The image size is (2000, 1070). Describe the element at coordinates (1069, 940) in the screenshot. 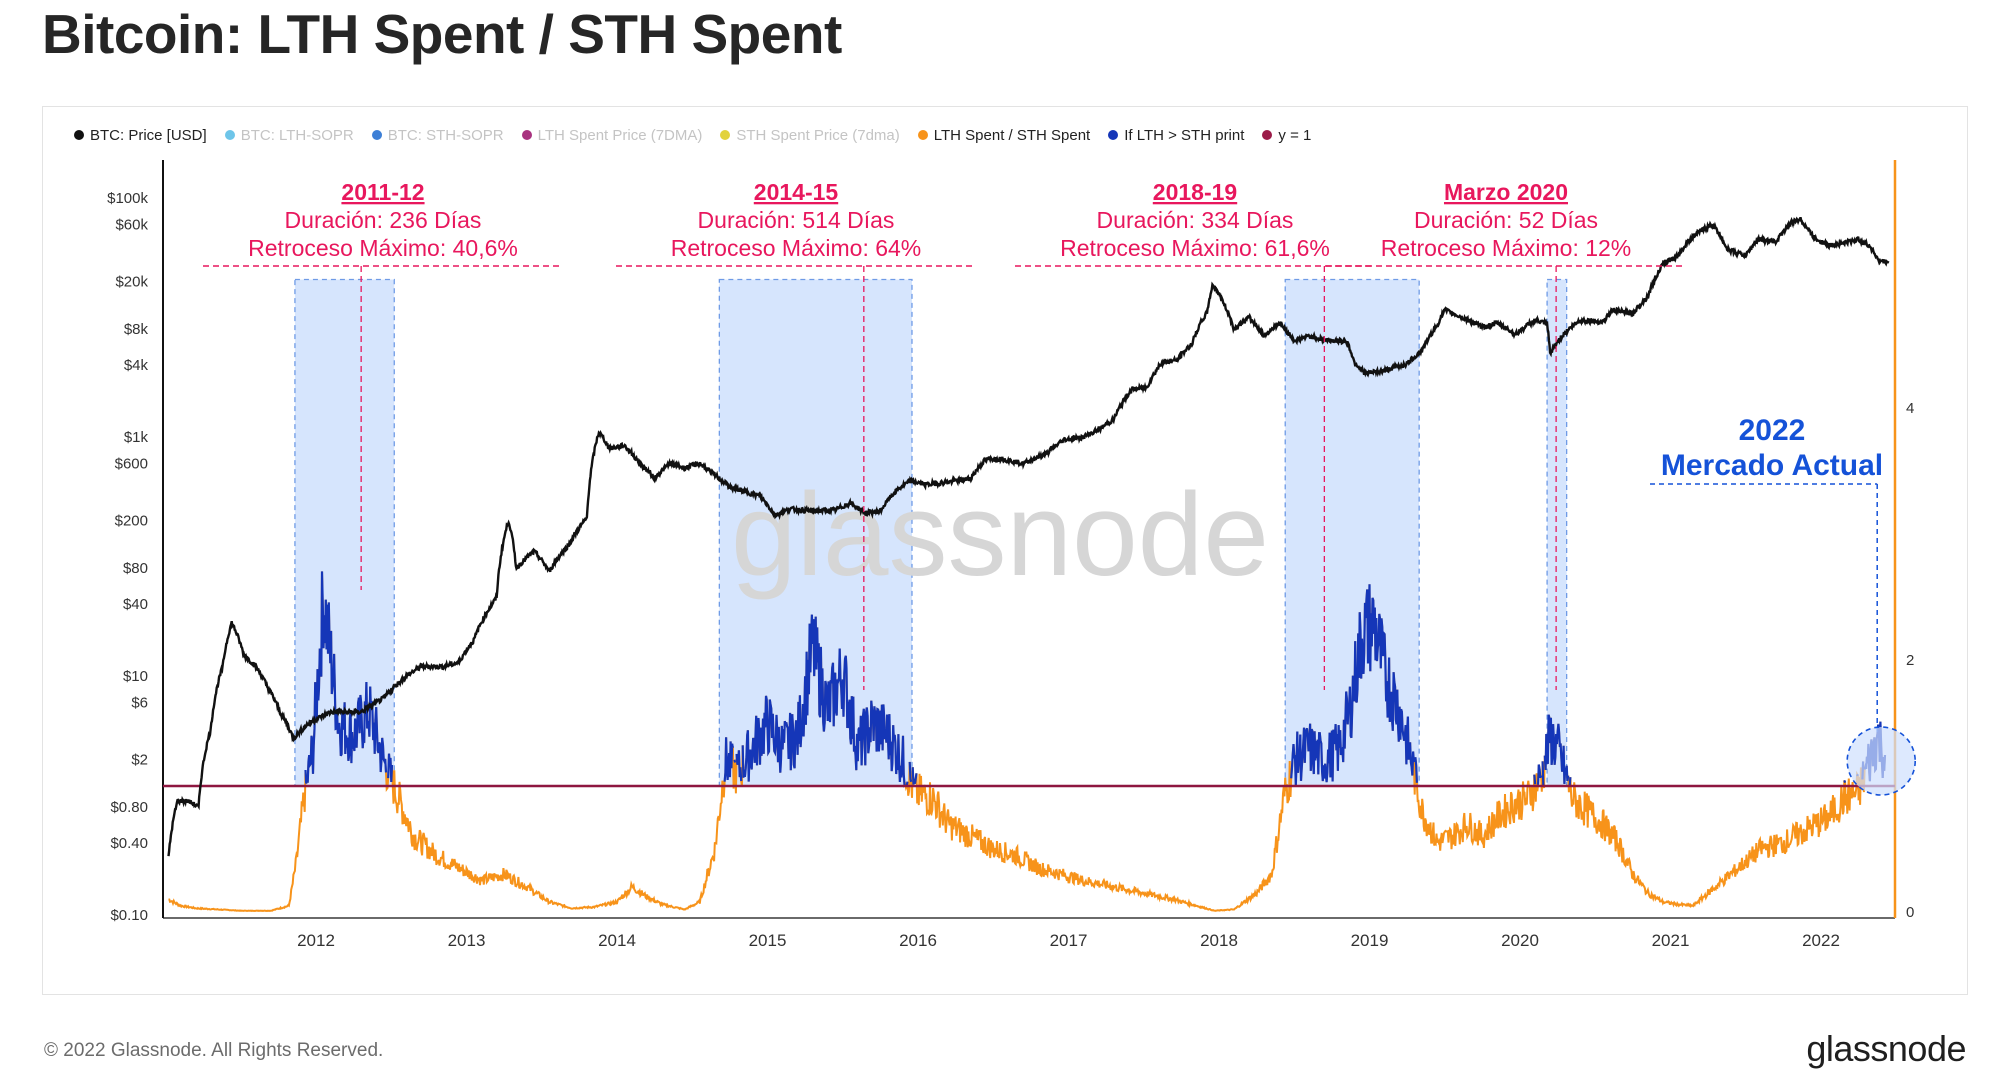

I see `x-tick-label: 2017` at that location.